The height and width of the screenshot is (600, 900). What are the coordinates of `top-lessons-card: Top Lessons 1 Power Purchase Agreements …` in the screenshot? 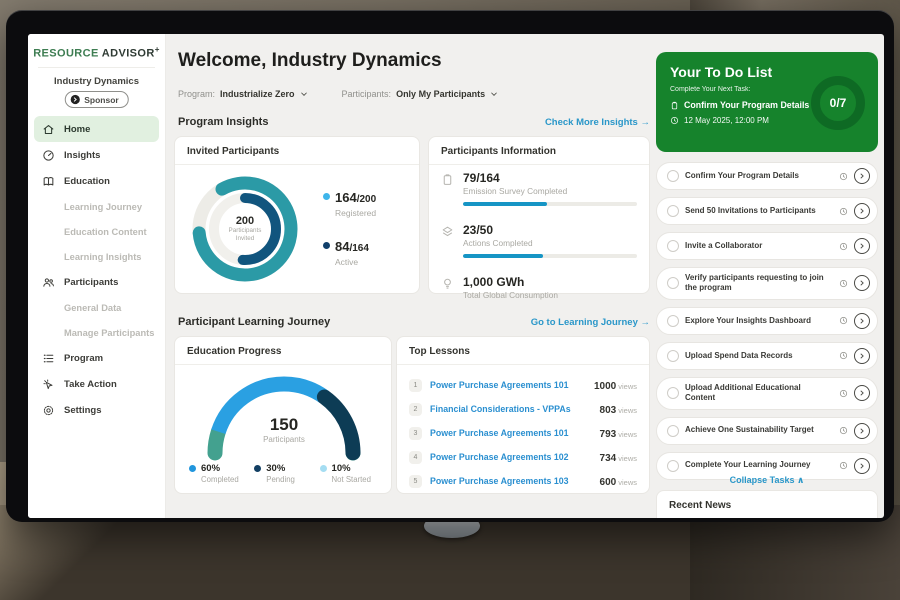 It's located at (523, 415).